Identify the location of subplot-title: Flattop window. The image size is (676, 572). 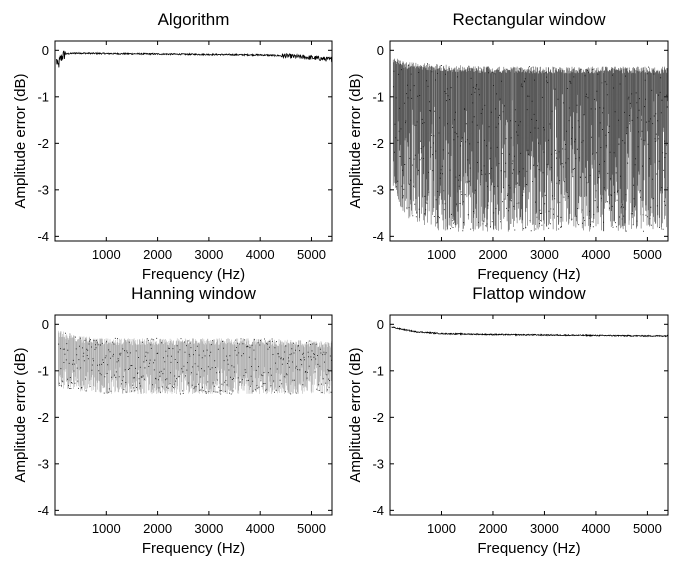
(529, 293).